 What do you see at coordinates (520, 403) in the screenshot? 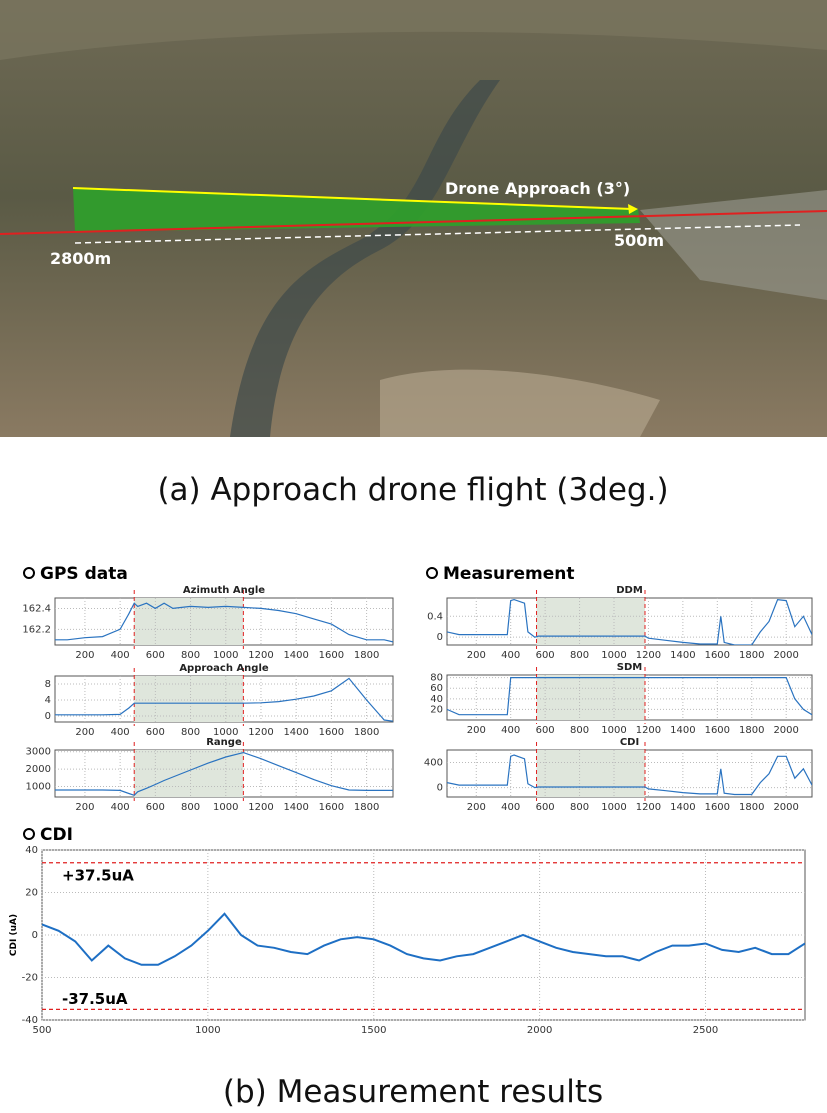
I see `field` at bounding box center [520, 403].